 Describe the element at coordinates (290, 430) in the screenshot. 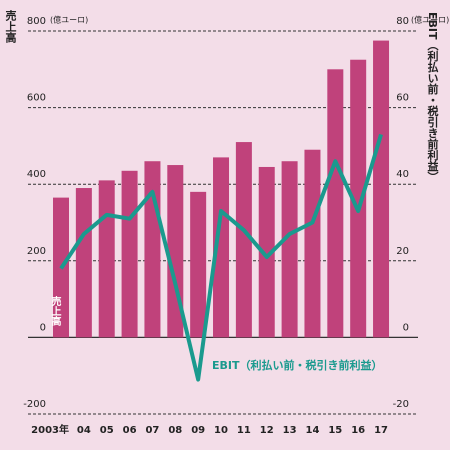

I see `x-tick-label: 13` at that location.